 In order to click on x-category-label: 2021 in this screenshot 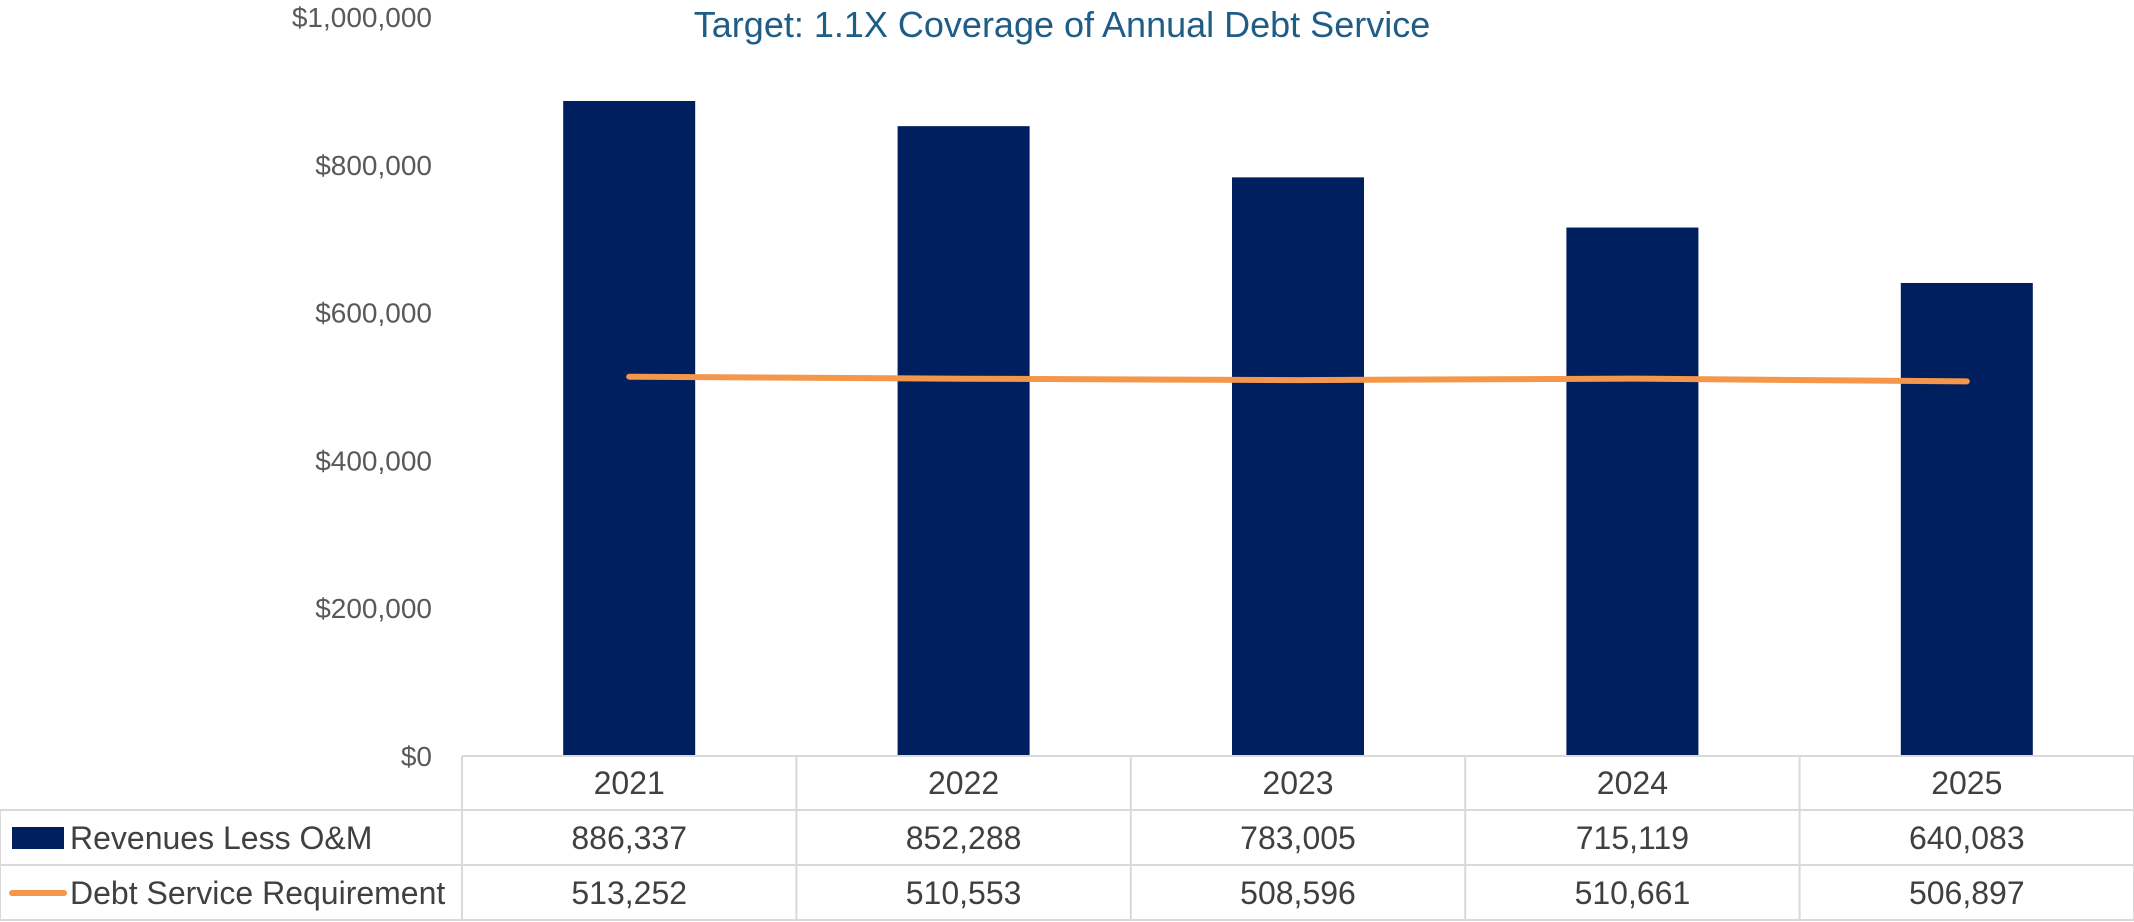, I will do `click(629, 783)`.